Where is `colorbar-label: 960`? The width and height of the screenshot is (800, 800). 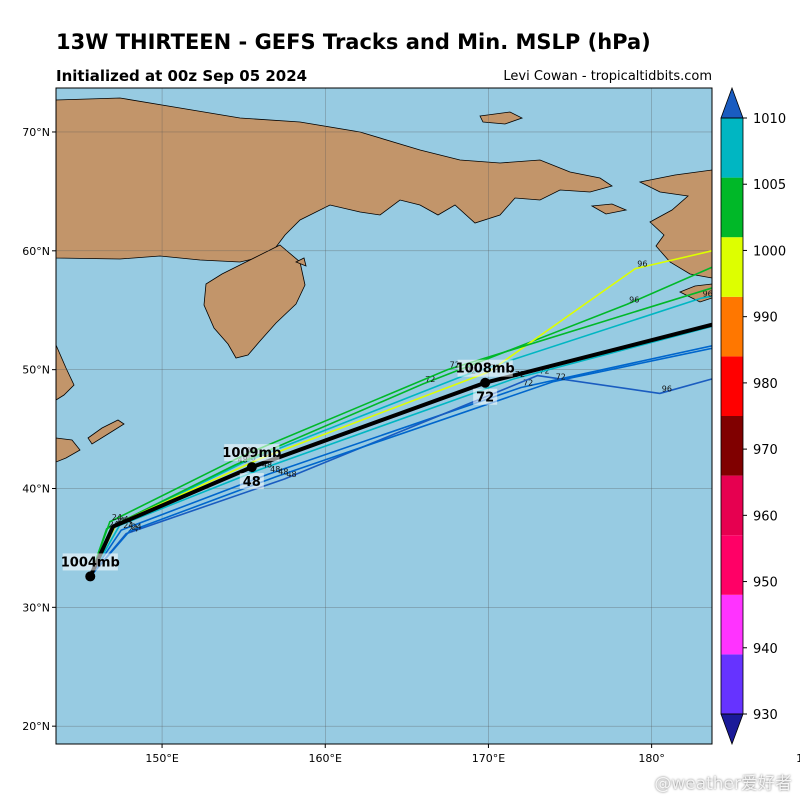 colorbar-label: 960 is located at coordinates (765, 516).